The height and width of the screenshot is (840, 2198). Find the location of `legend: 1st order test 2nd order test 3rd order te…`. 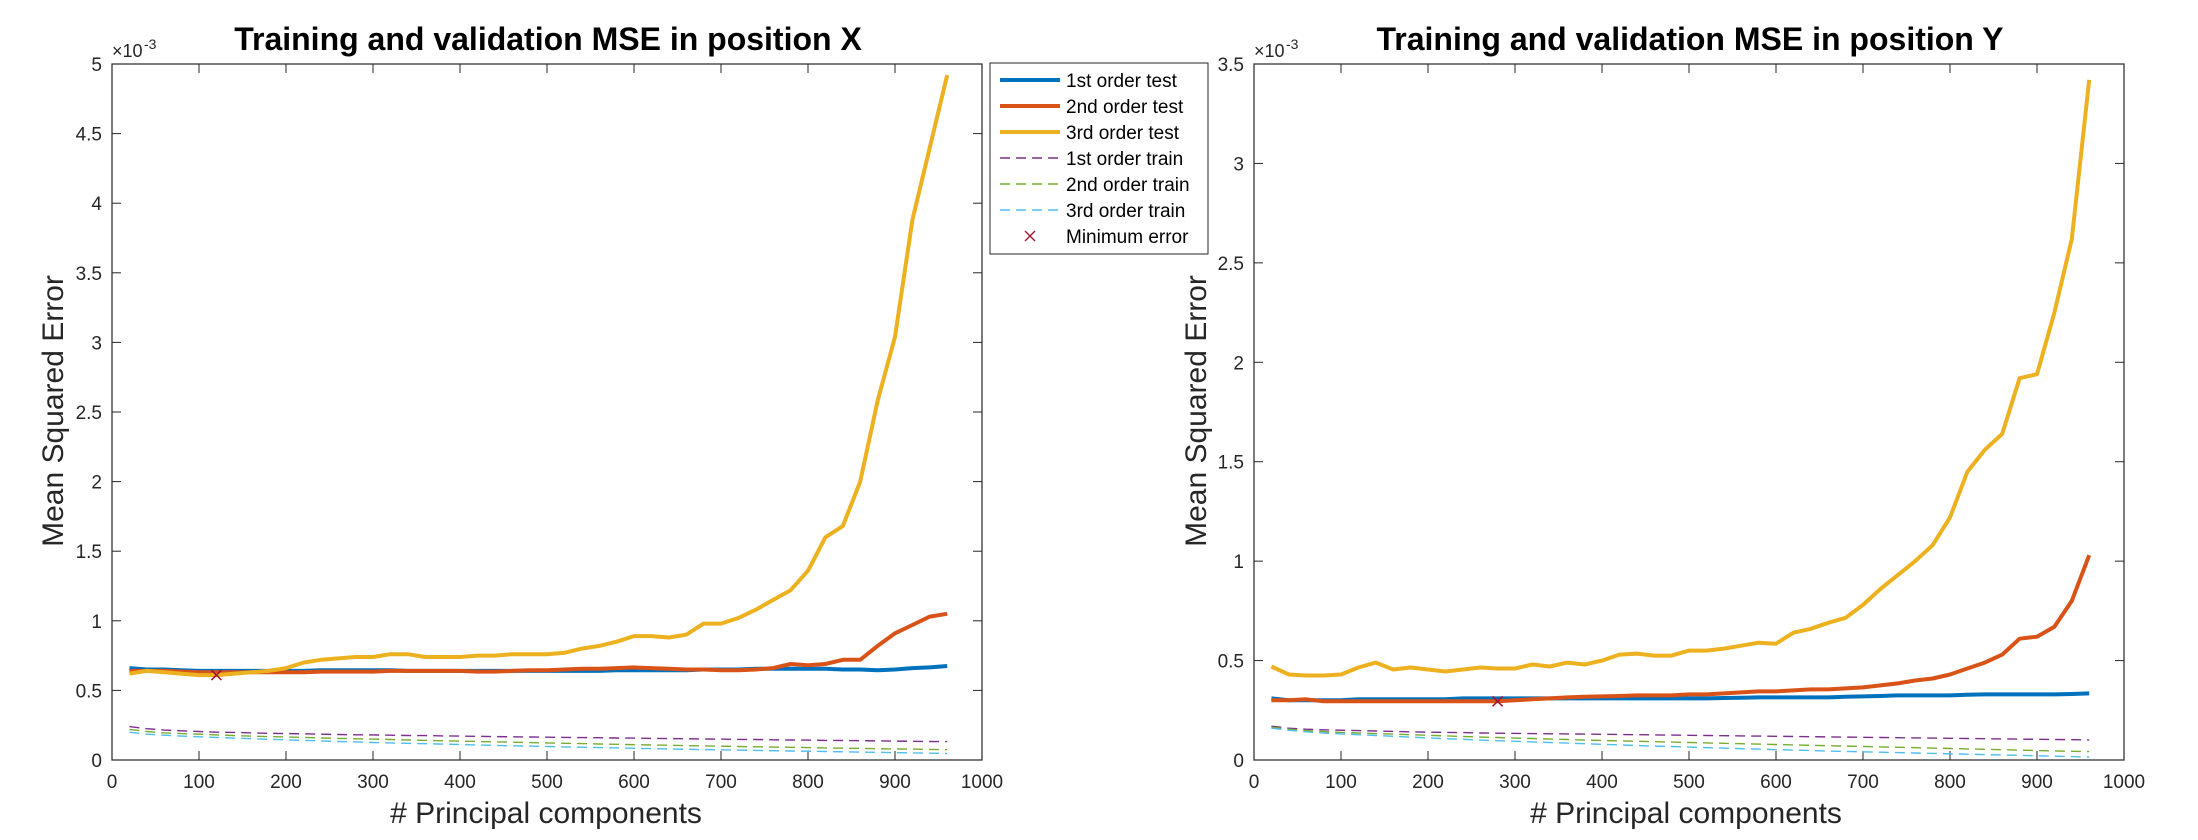

legend: 1st order test 2nd order test 3rd order te… is located at coordinates (1099, 158).